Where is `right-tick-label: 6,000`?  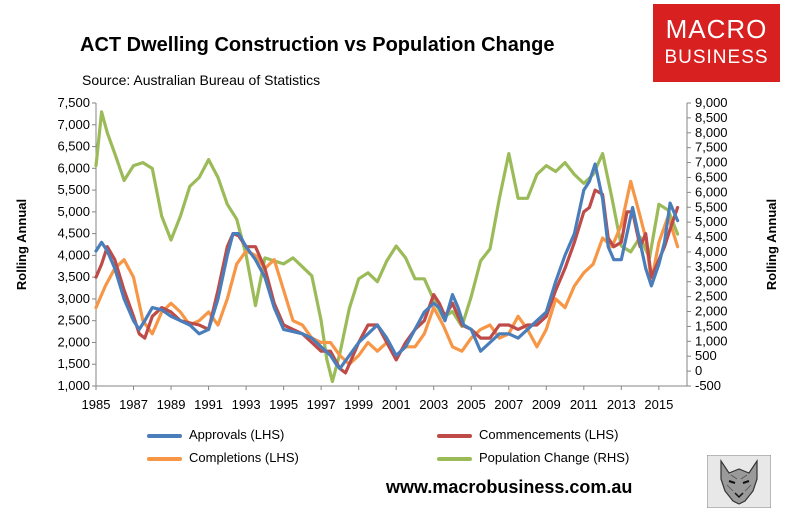
right-tick-label: 6,000 is located at coordinates (711, 191).